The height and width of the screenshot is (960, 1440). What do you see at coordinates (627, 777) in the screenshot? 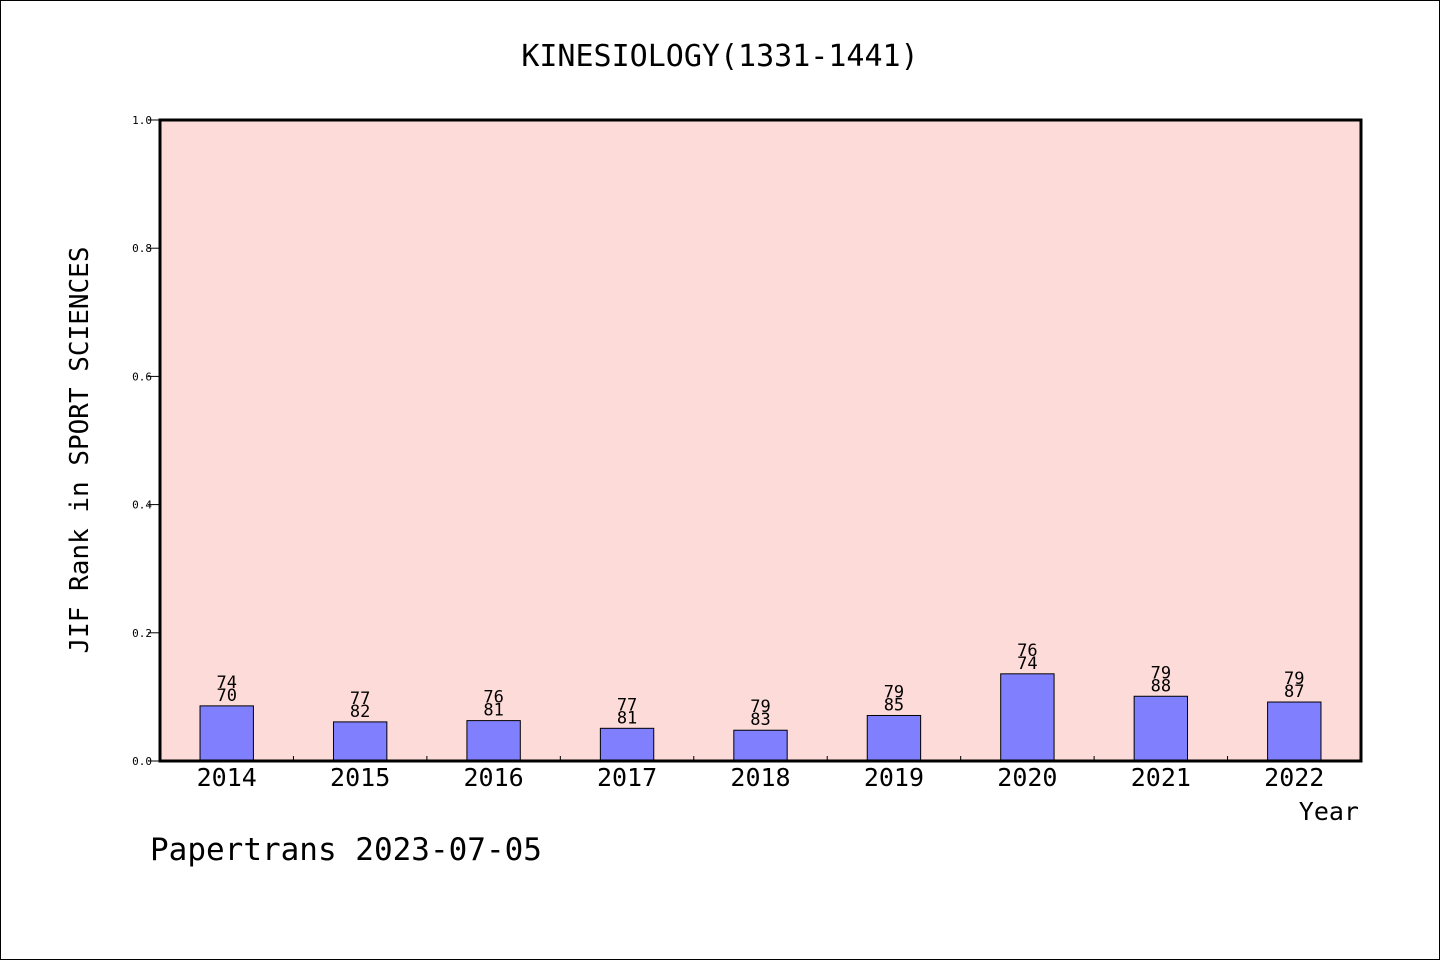
I see `x-tick-label-2017: 2017` at bounding box center [627, 777].